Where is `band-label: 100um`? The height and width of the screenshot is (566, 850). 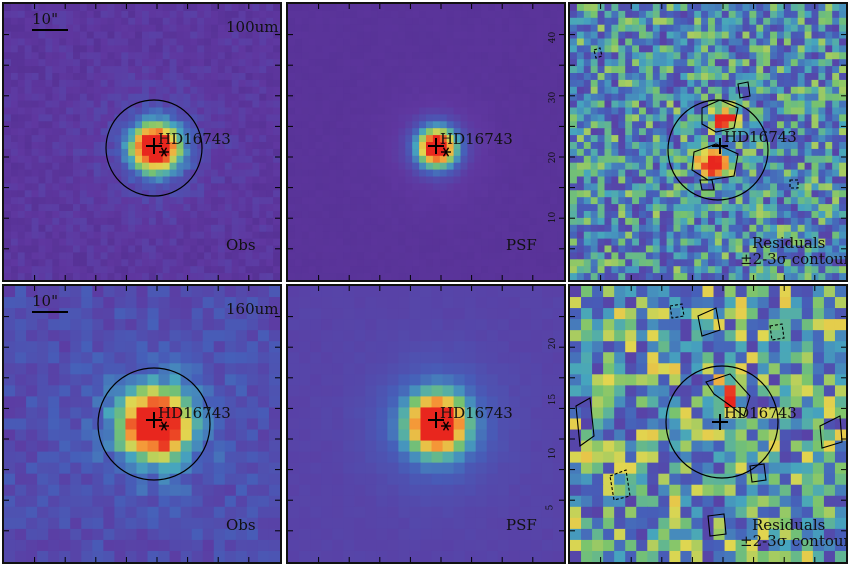
band-label: 100um is located at coordinates (252, 27).